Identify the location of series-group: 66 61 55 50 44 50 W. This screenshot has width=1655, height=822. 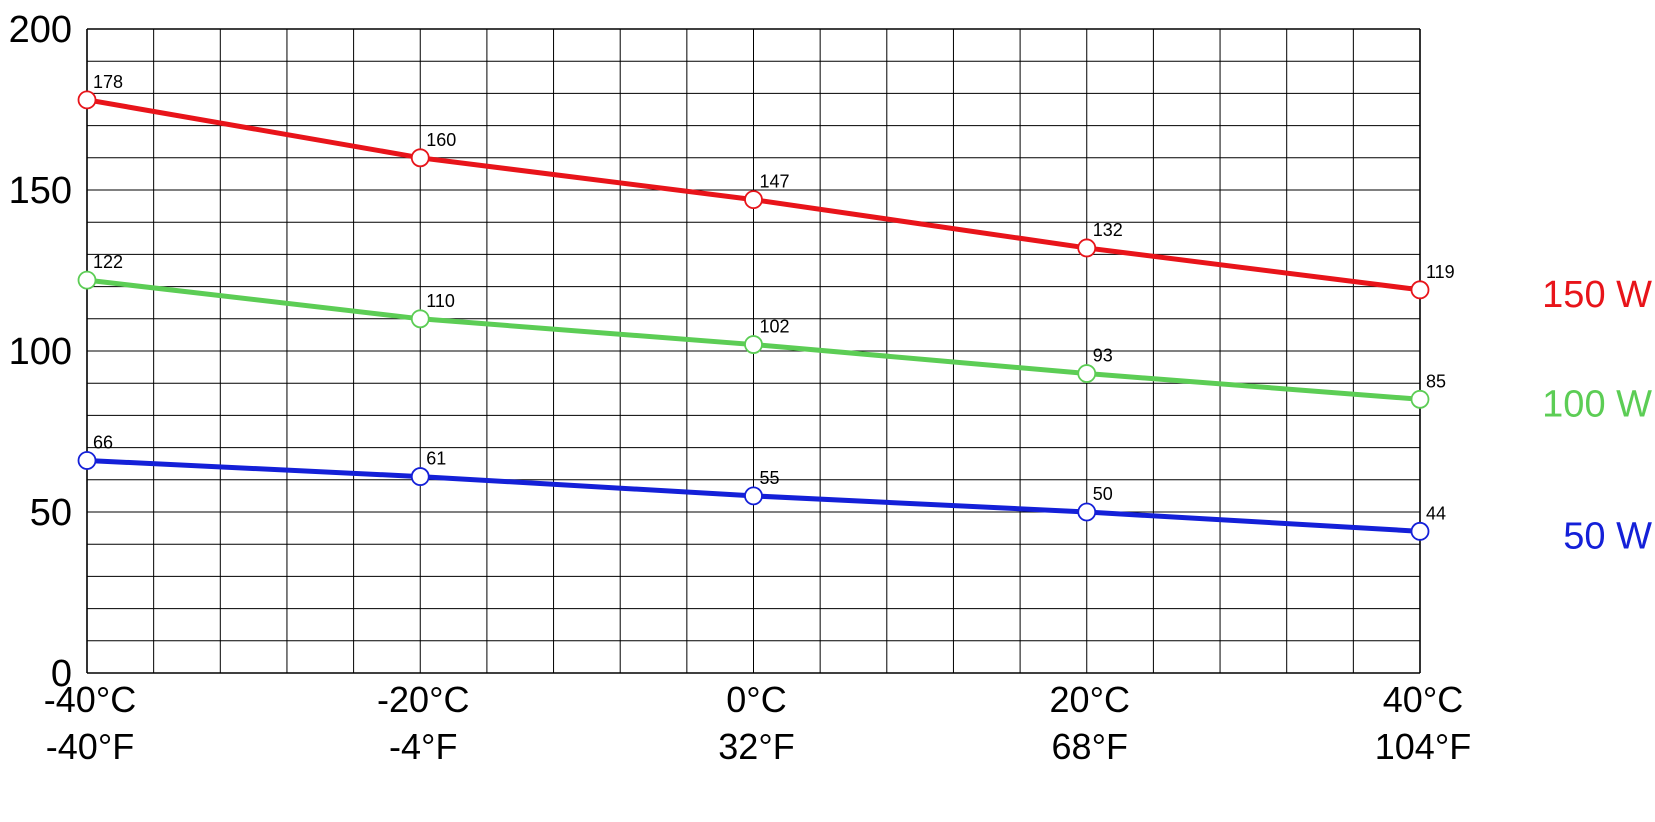
(864, 494).